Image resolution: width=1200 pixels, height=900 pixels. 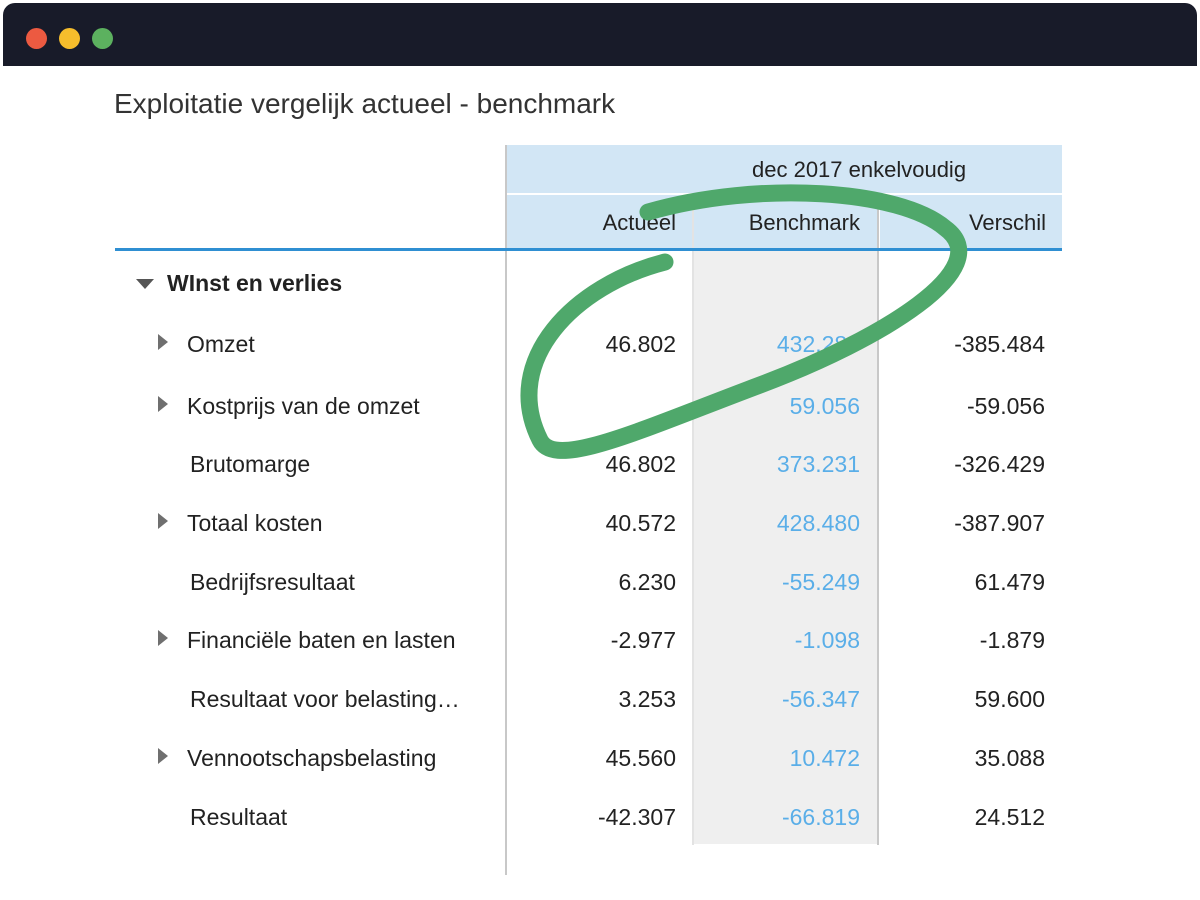 I want to click on minimize-window-button, so click(x=69, y=38).